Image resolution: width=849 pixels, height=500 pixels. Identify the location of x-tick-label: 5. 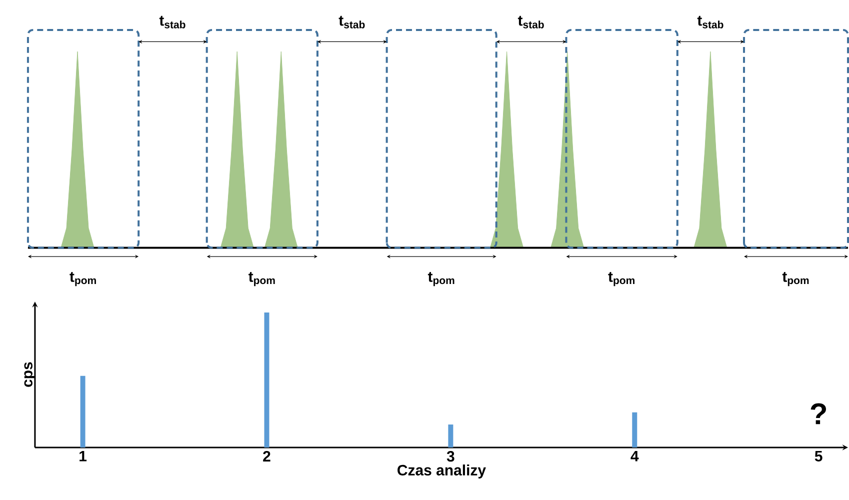
(818, 456).